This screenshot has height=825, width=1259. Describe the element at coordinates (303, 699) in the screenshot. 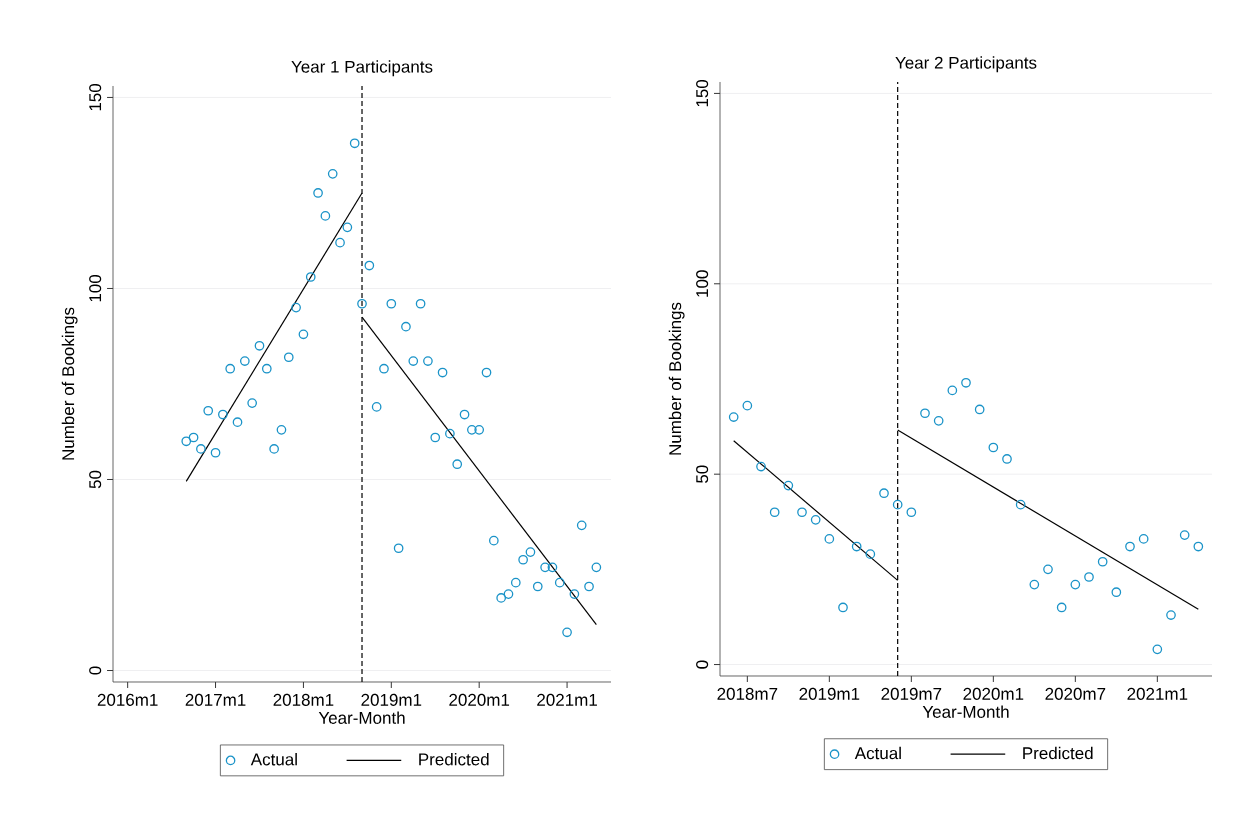

I see `x-tick-label: 2018m1` at that location.